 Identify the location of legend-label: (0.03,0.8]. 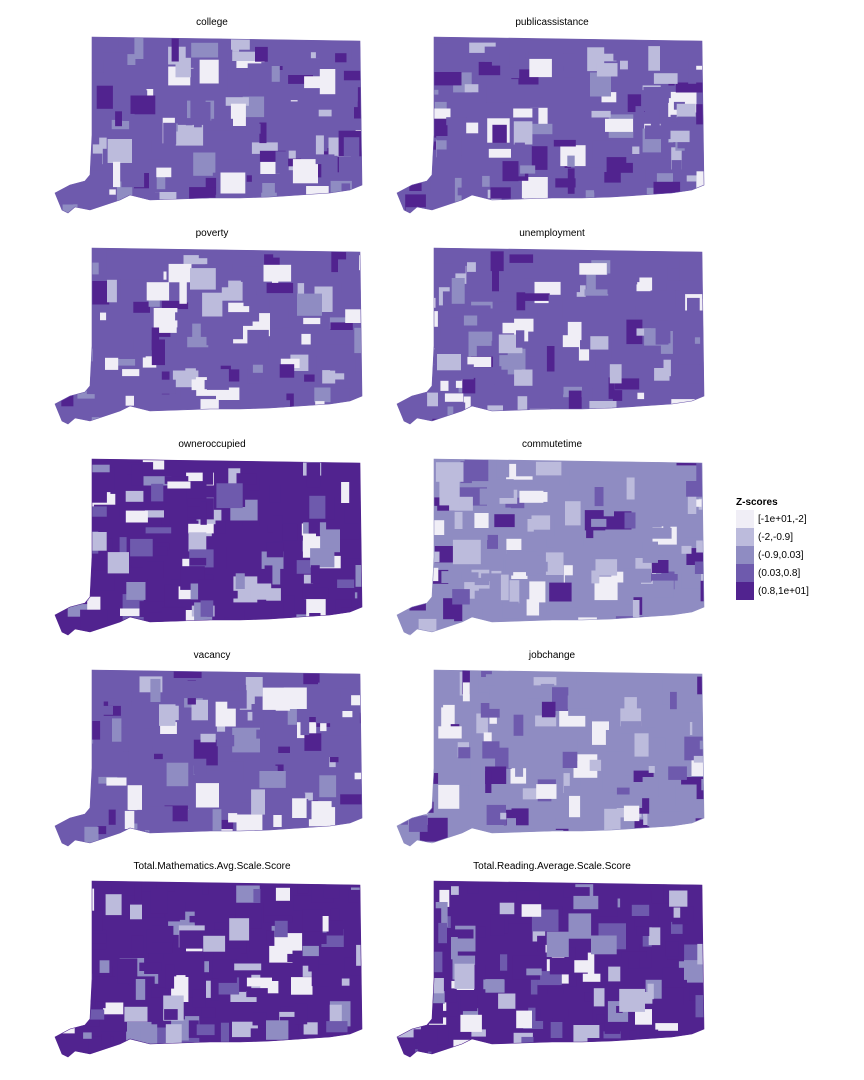
(779, 573).